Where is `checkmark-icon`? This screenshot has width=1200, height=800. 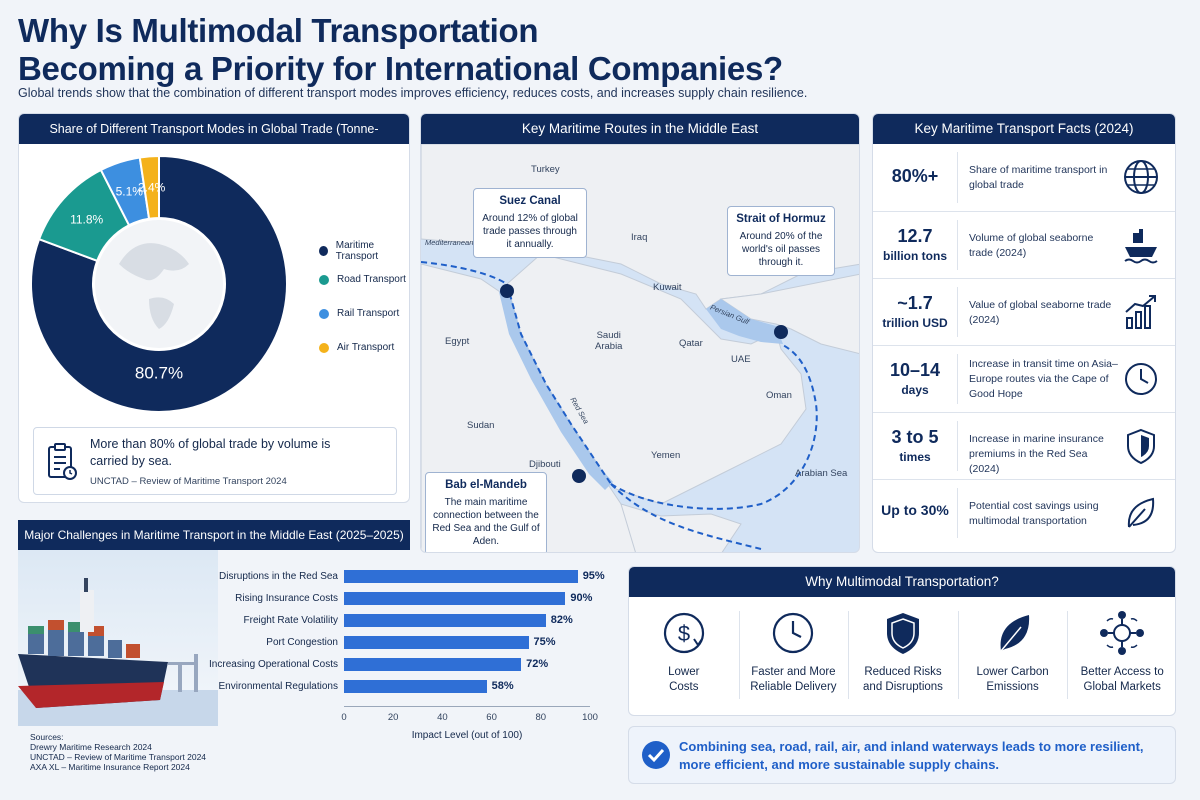
checkmark-icon is located at coordinates (656, 755).